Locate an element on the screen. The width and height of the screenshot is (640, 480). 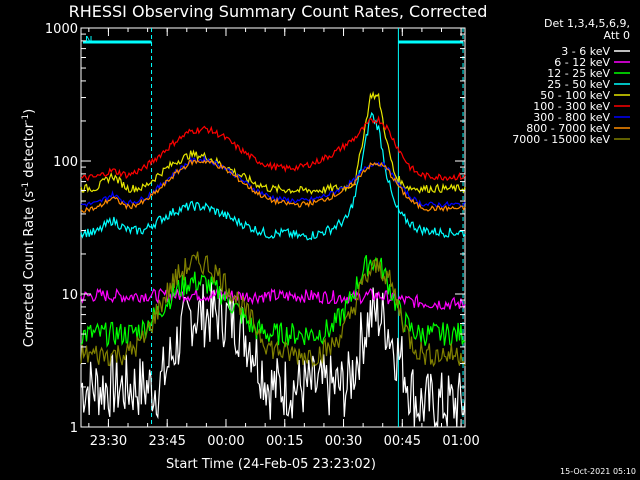
legend-label: 3 - 6 keV is located at coordinates (585, 51).